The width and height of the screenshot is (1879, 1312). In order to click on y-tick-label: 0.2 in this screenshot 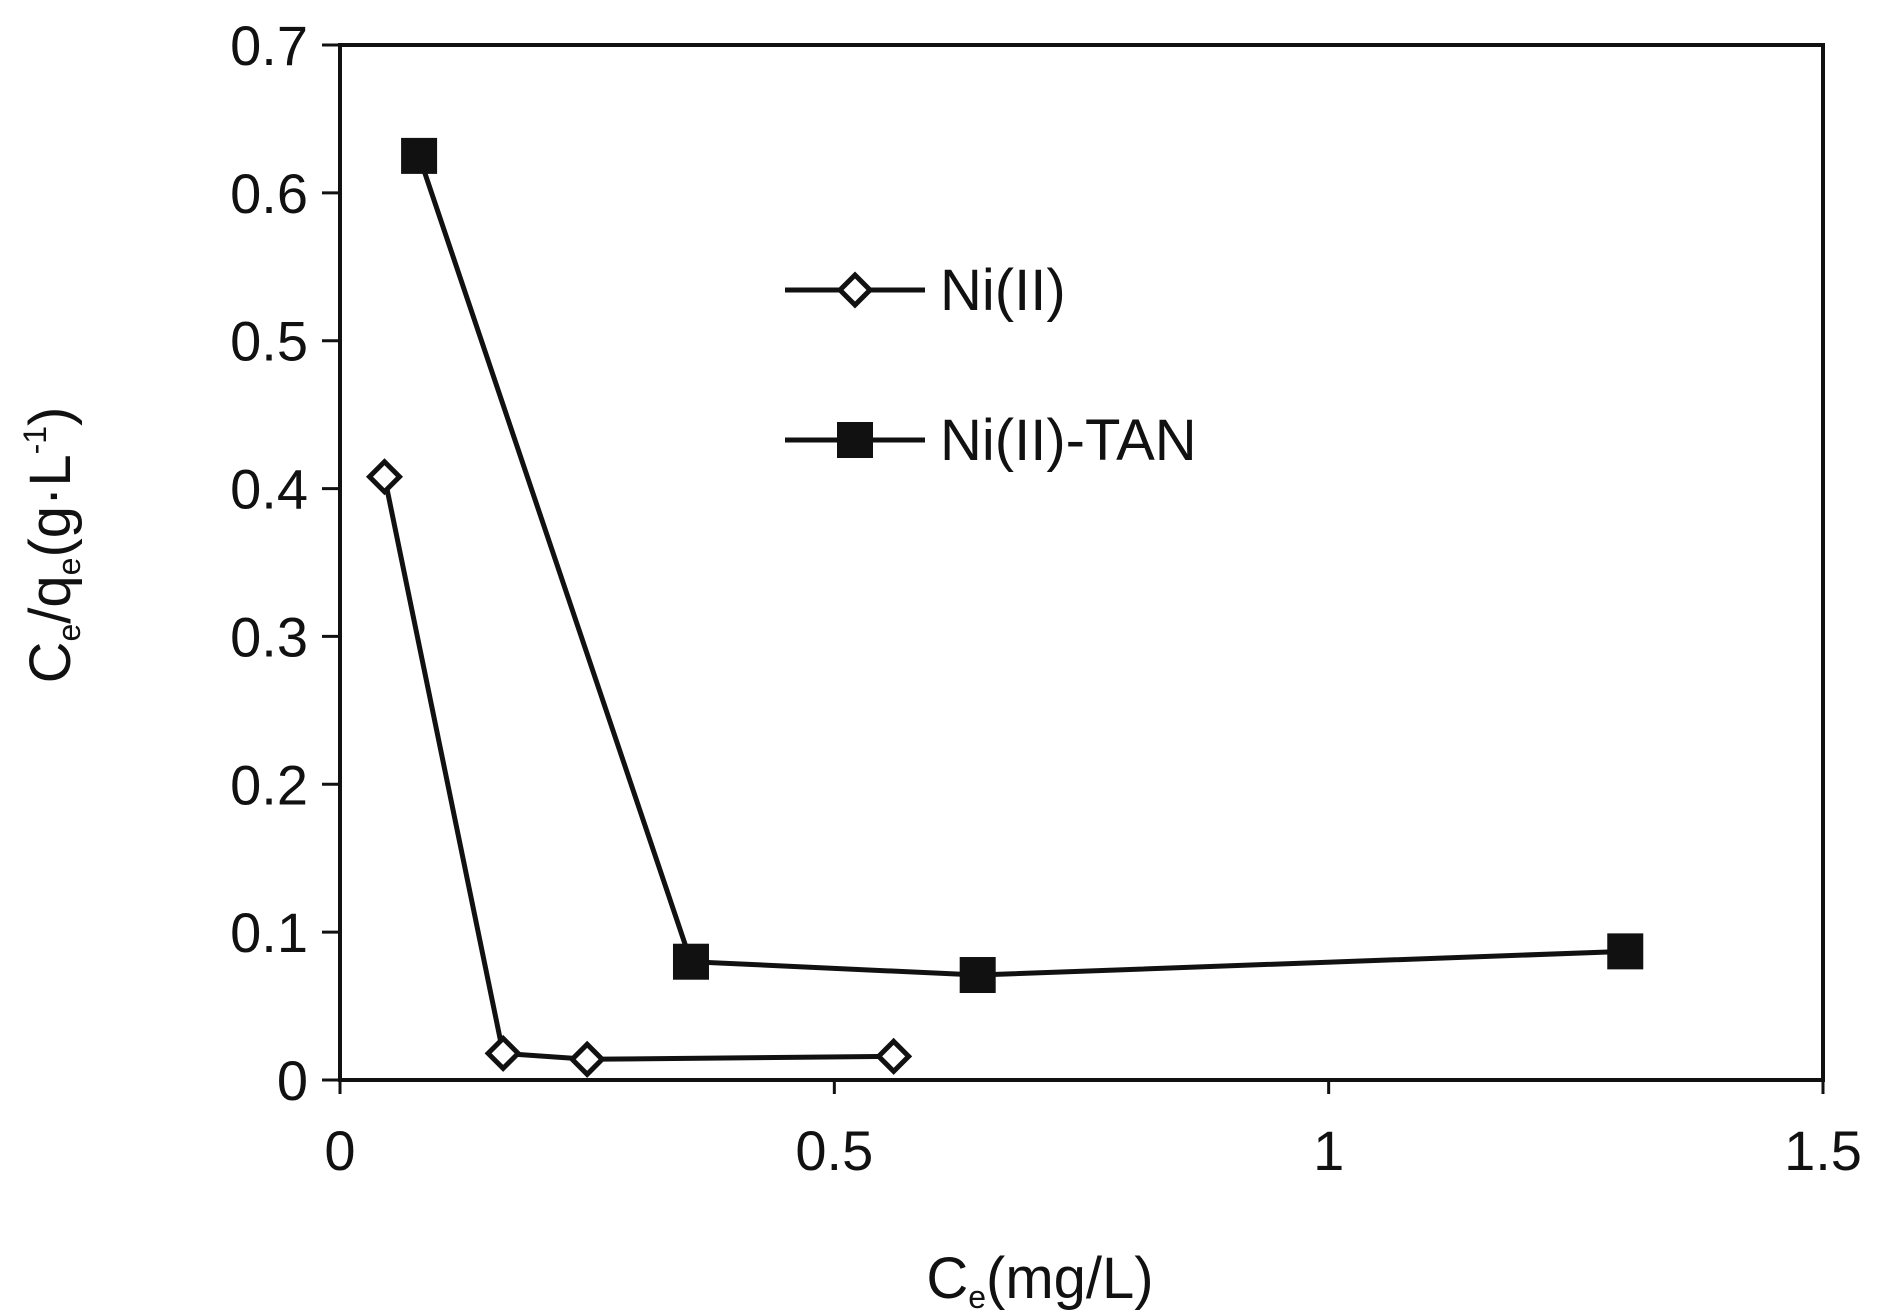, I will do `click(269, 784)`.